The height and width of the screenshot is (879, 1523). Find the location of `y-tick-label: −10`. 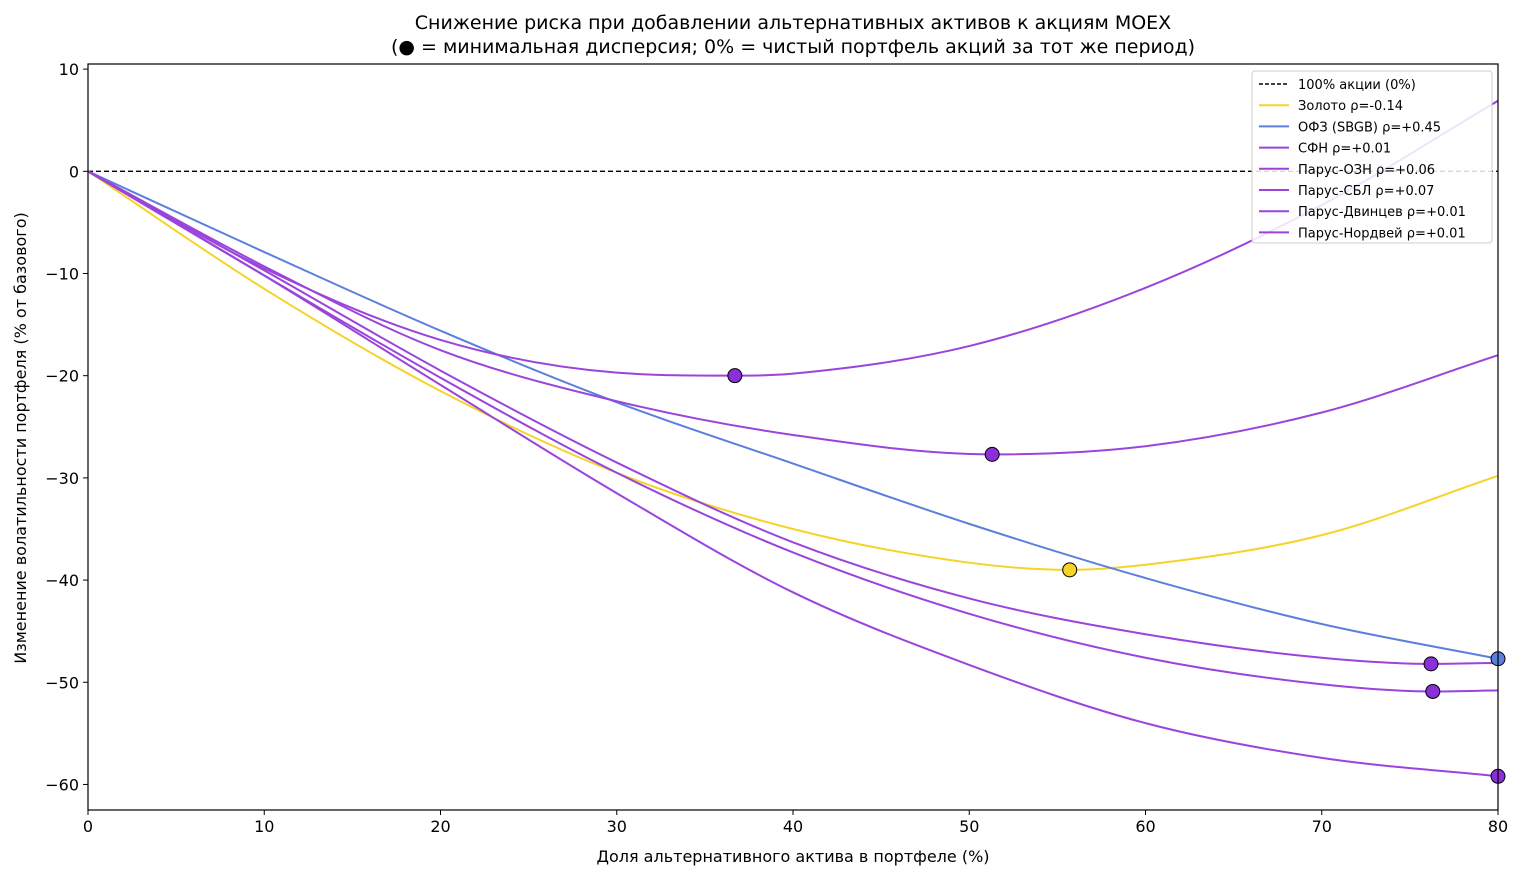

y-tick-label: −10 is located at coordinates (62, 273).